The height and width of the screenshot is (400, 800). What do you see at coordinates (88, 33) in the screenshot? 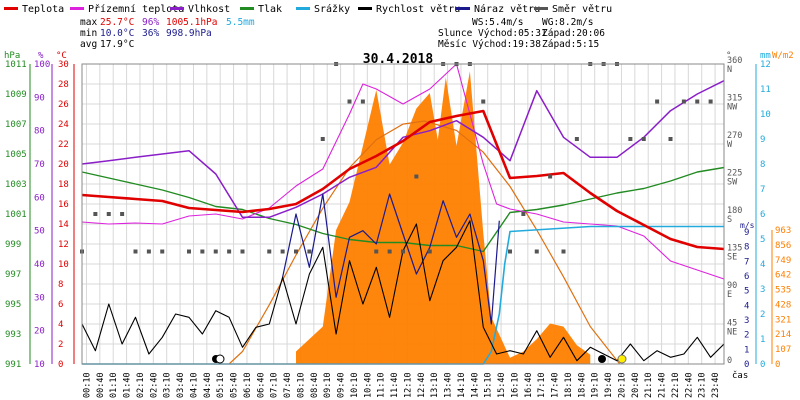
I see `stat-min-label: min` at bounding box center [88, 33].